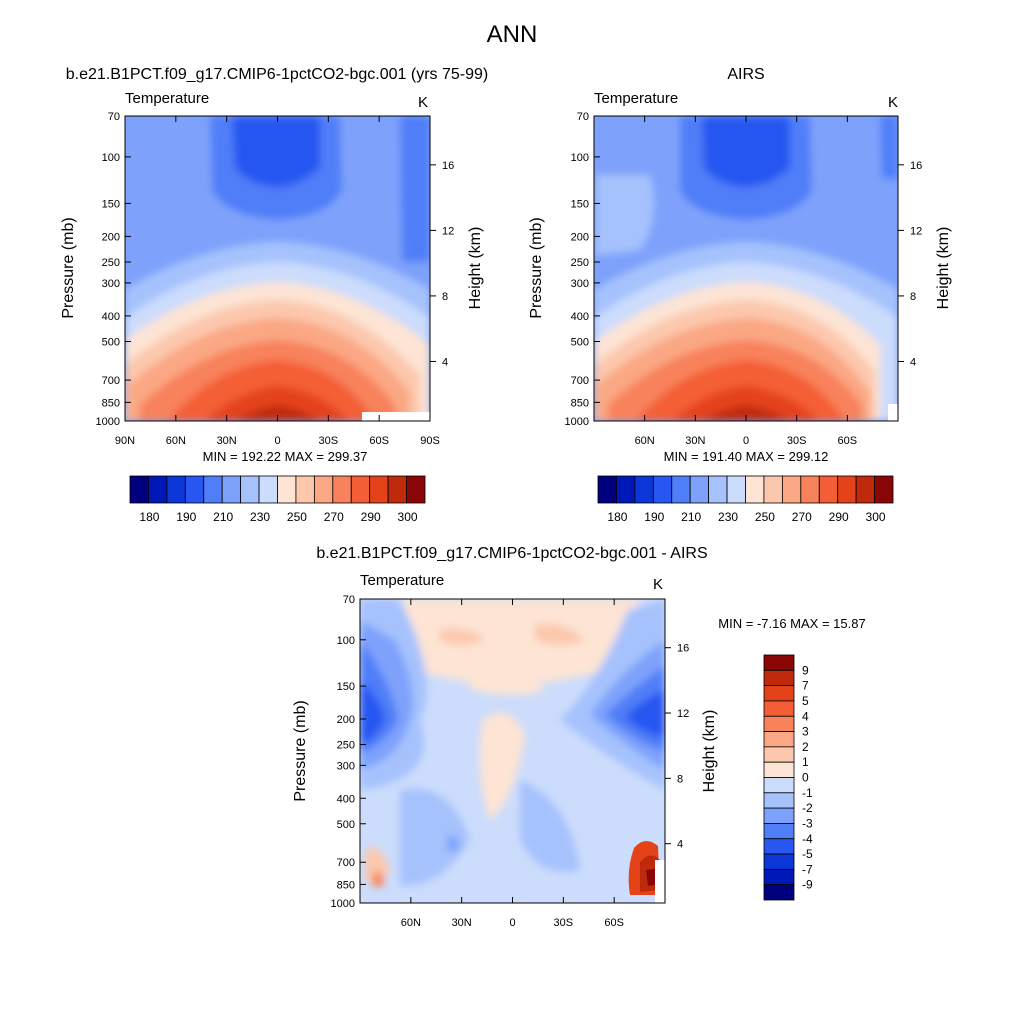 The image size is (1024, 1024). I want to click on colorbar-label: 7, so click(805, 686).